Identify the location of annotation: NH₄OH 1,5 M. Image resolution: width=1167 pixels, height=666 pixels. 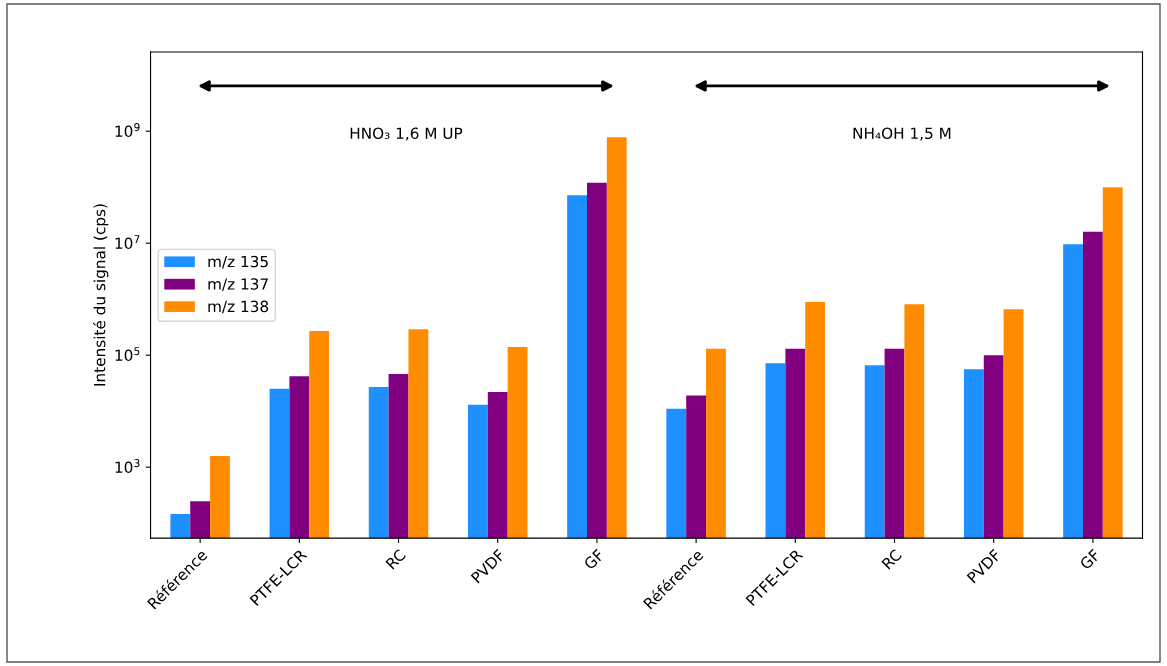
(902, 134).